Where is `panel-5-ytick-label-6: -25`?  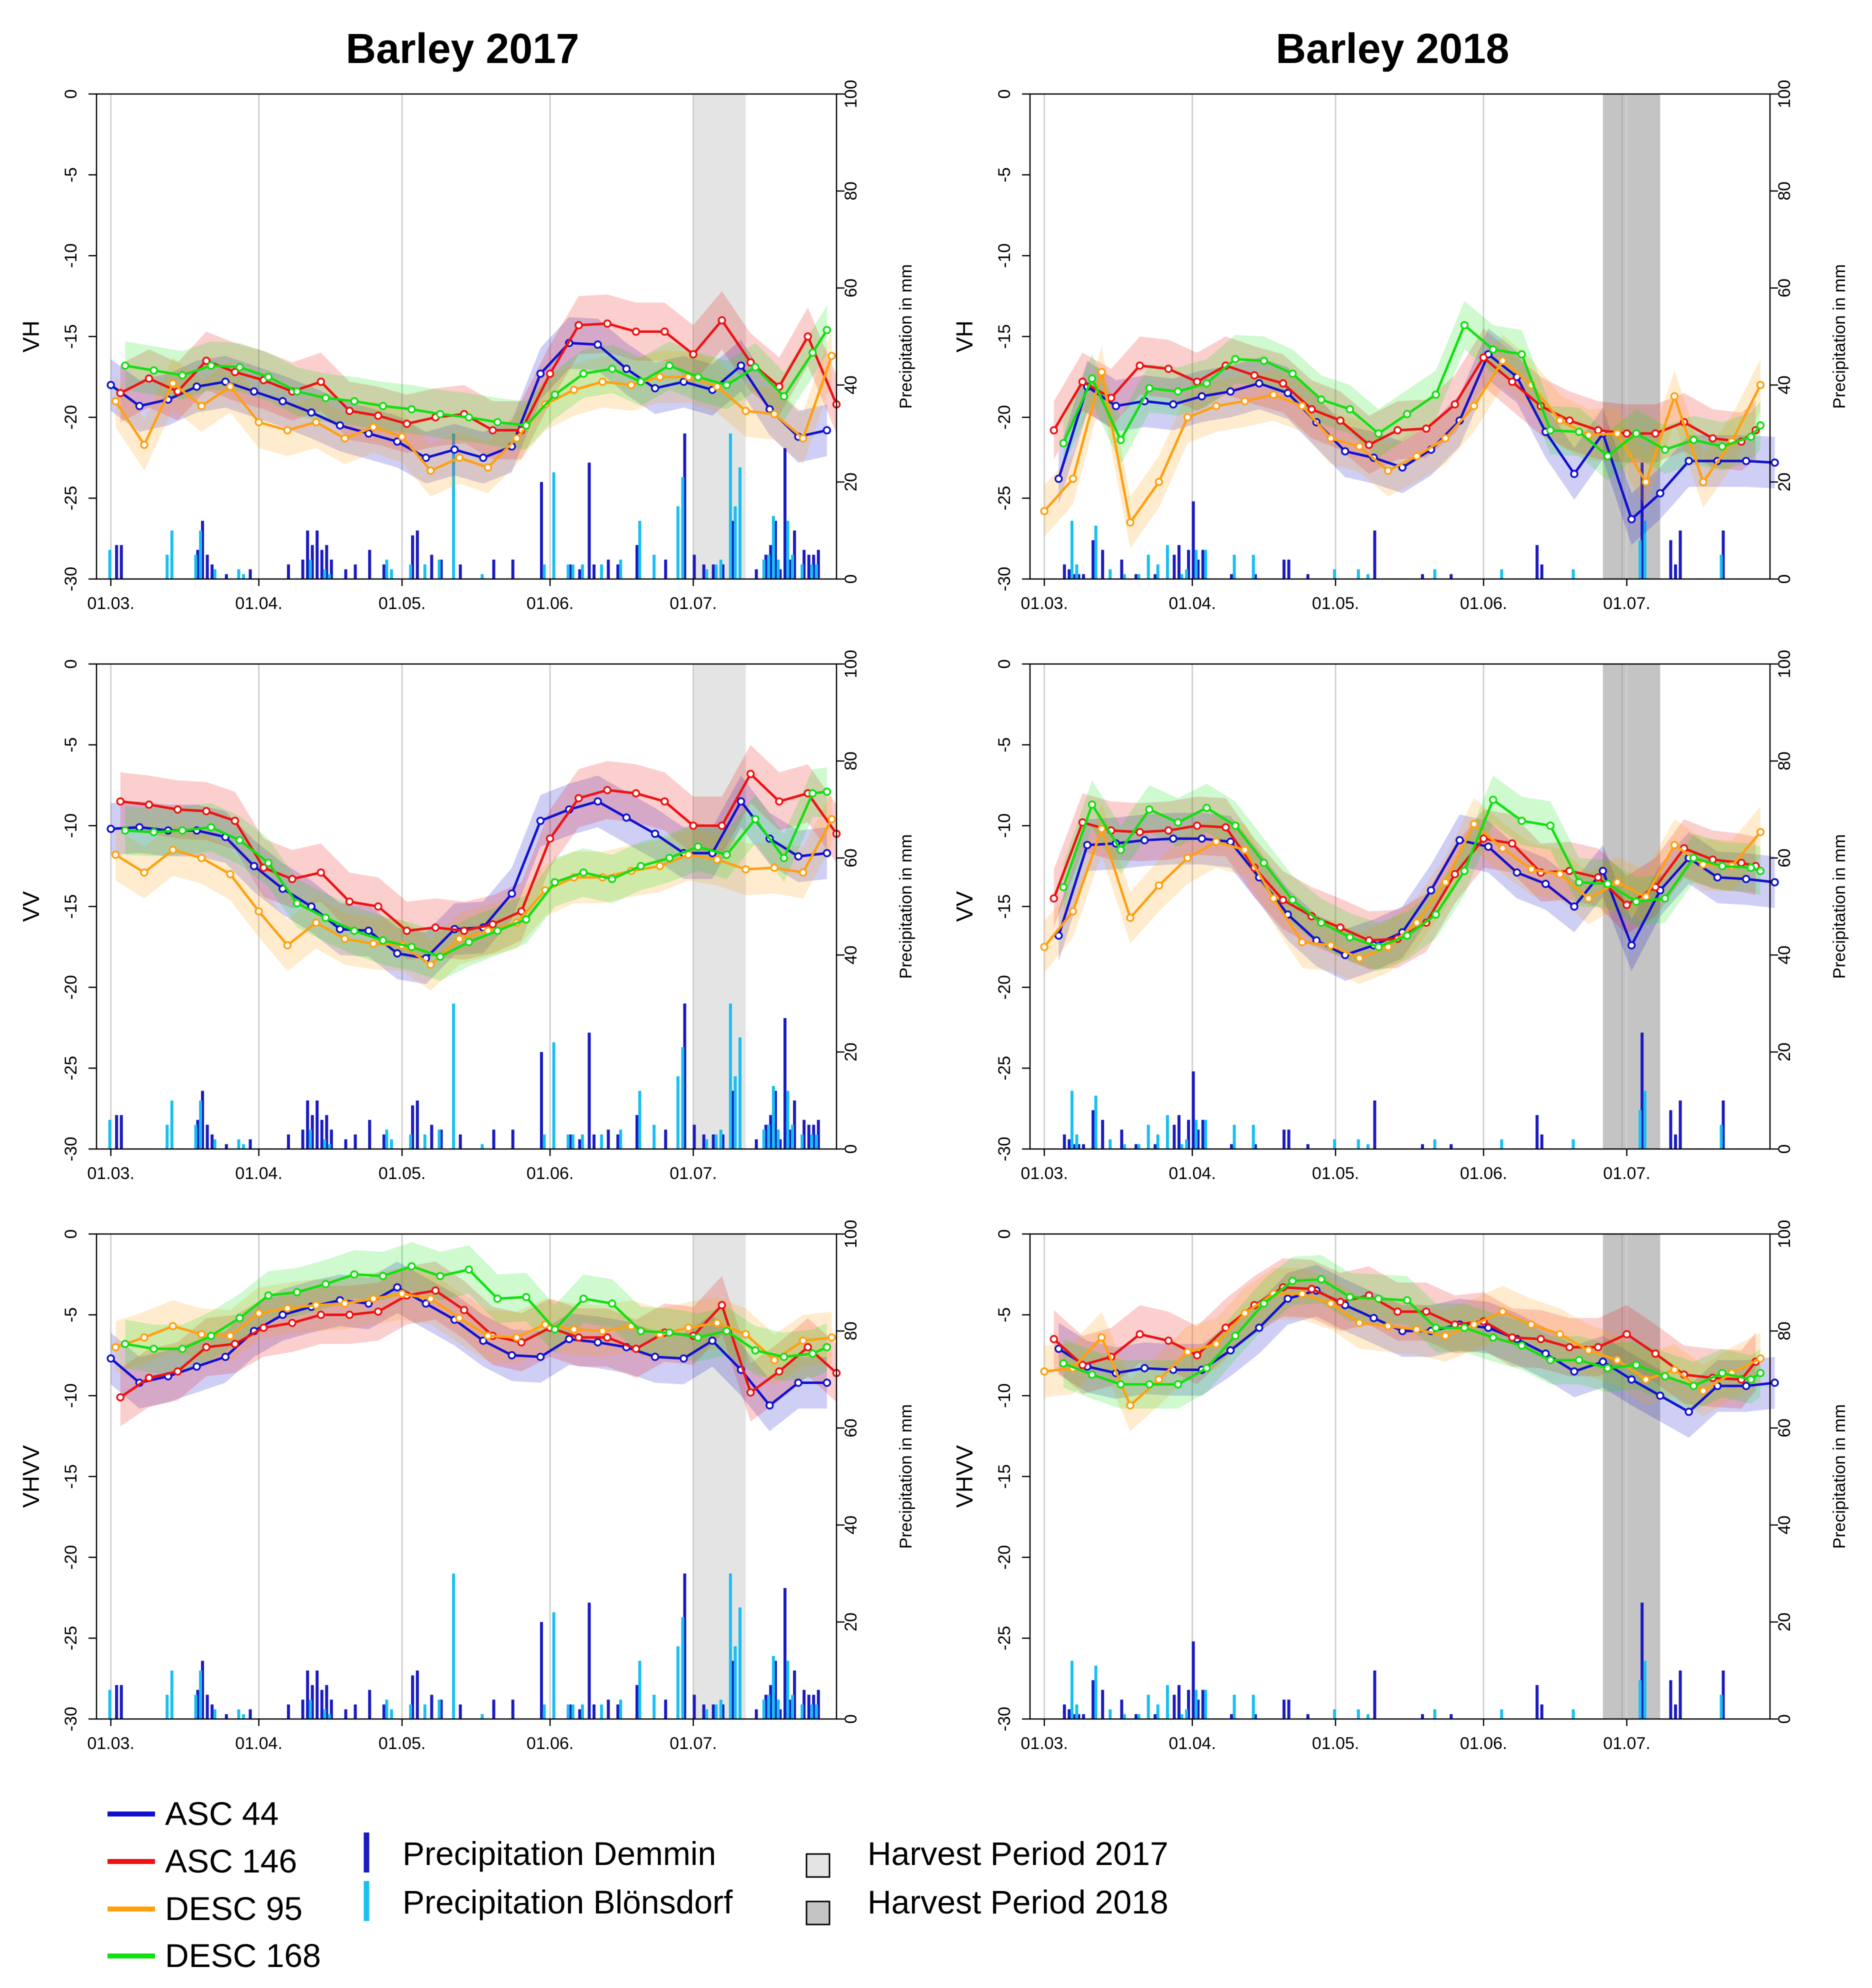
panel-5-ytick-label-6: -25 is located at coordinates (71, 1638).